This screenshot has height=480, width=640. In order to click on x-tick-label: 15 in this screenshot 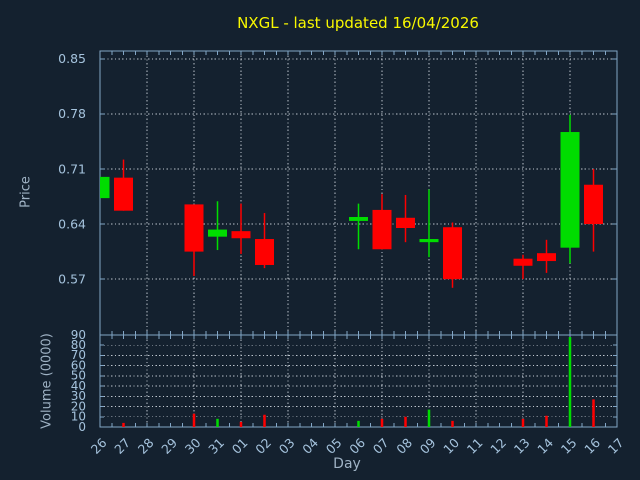, I will do `click(569, 446)`.